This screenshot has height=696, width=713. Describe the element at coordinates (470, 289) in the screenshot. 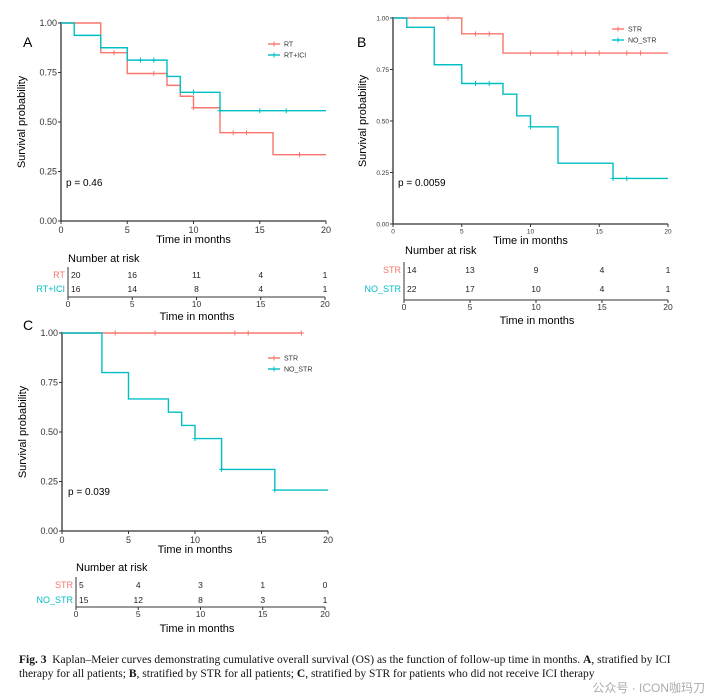

I see `risk-count: 17` at that location.